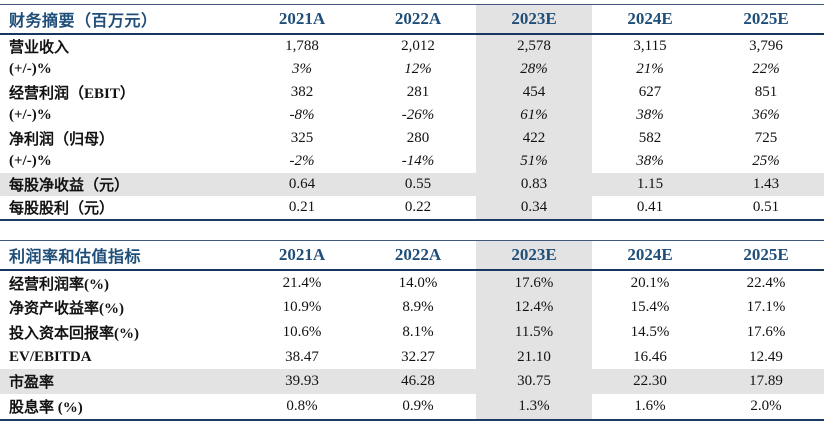 Image resolution: width=824 pixels, height=433 pixels. What do you see at coordinates (302, 161) in the screenshot?
I see `cell: -2%` at bounding box center [302, 161].